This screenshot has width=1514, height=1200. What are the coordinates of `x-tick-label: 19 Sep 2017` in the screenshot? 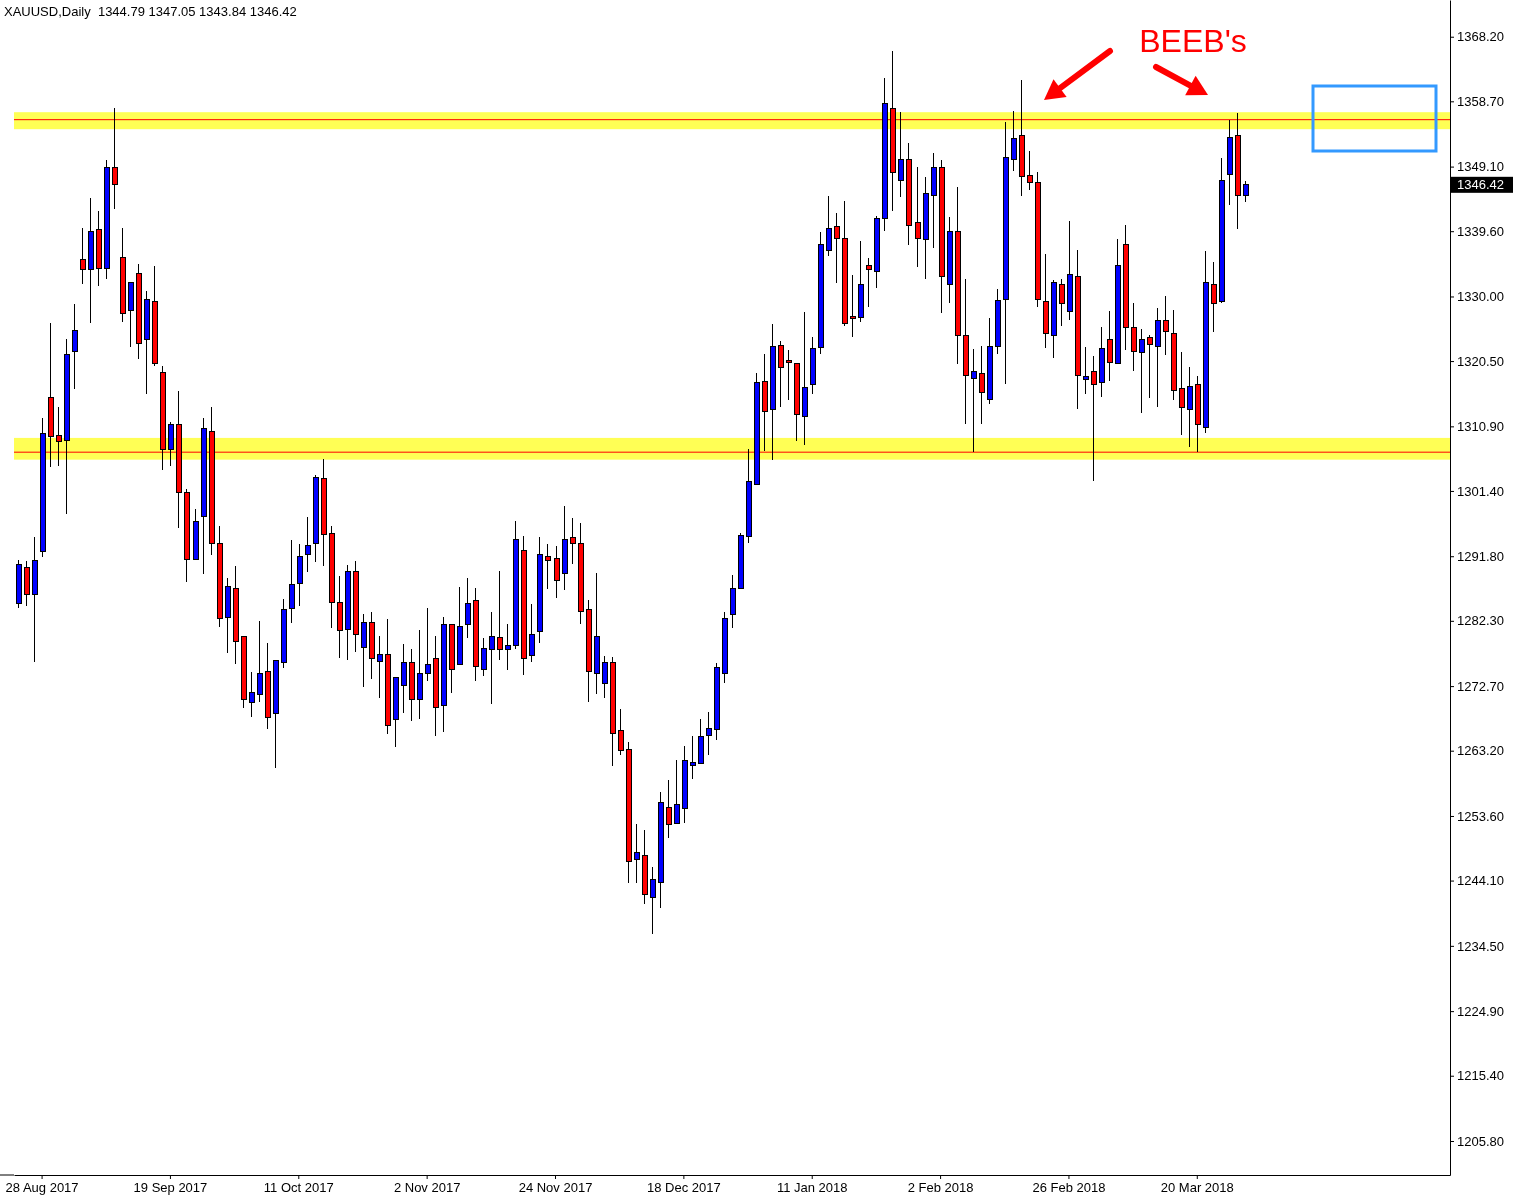 It's located at (170, 1188).